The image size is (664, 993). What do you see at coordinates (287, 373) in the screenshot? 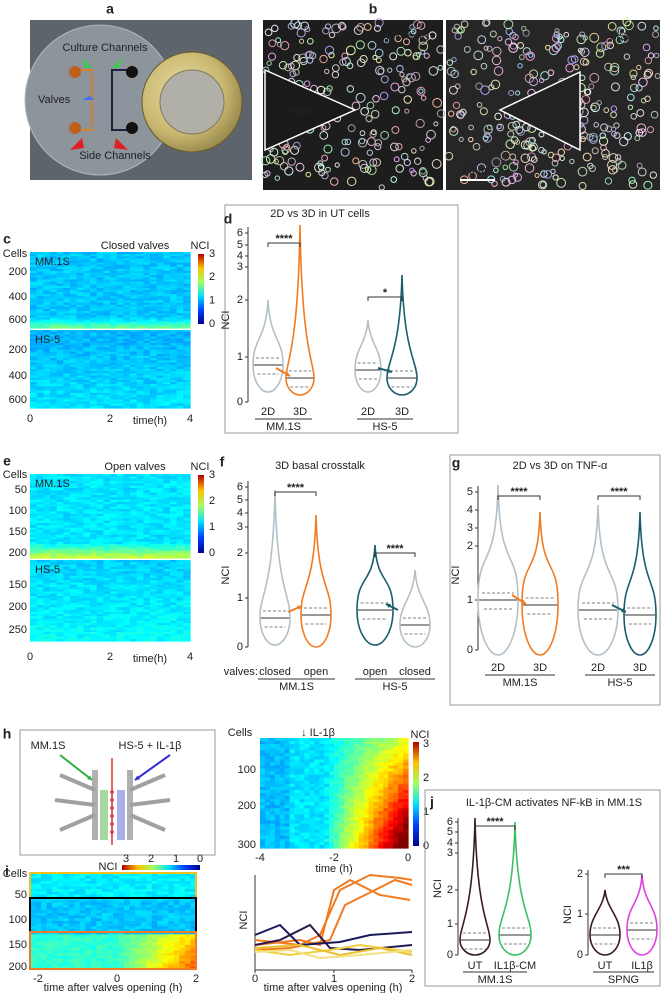
I see `arrow-head` at bounding box center [287, 373].